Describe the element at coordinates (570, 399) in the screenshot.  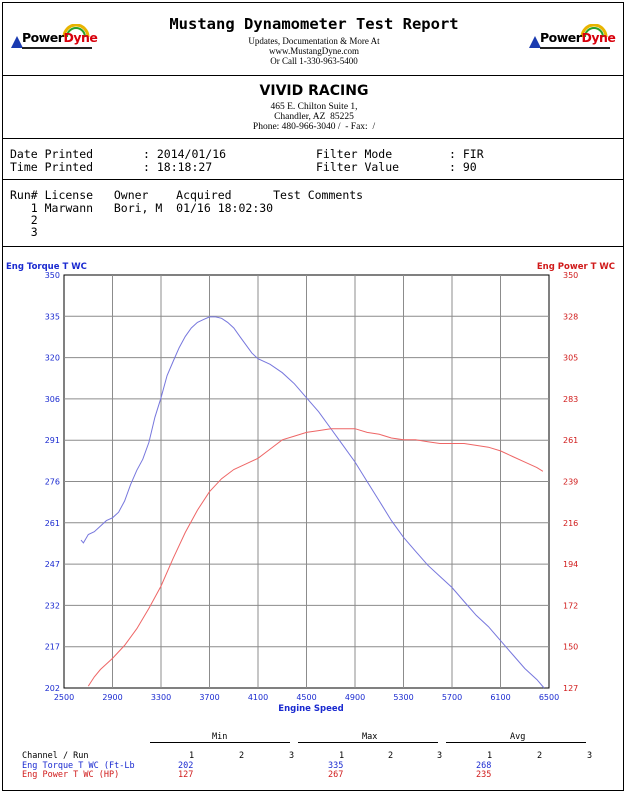
I see `right-tick-label: 283` at that location.